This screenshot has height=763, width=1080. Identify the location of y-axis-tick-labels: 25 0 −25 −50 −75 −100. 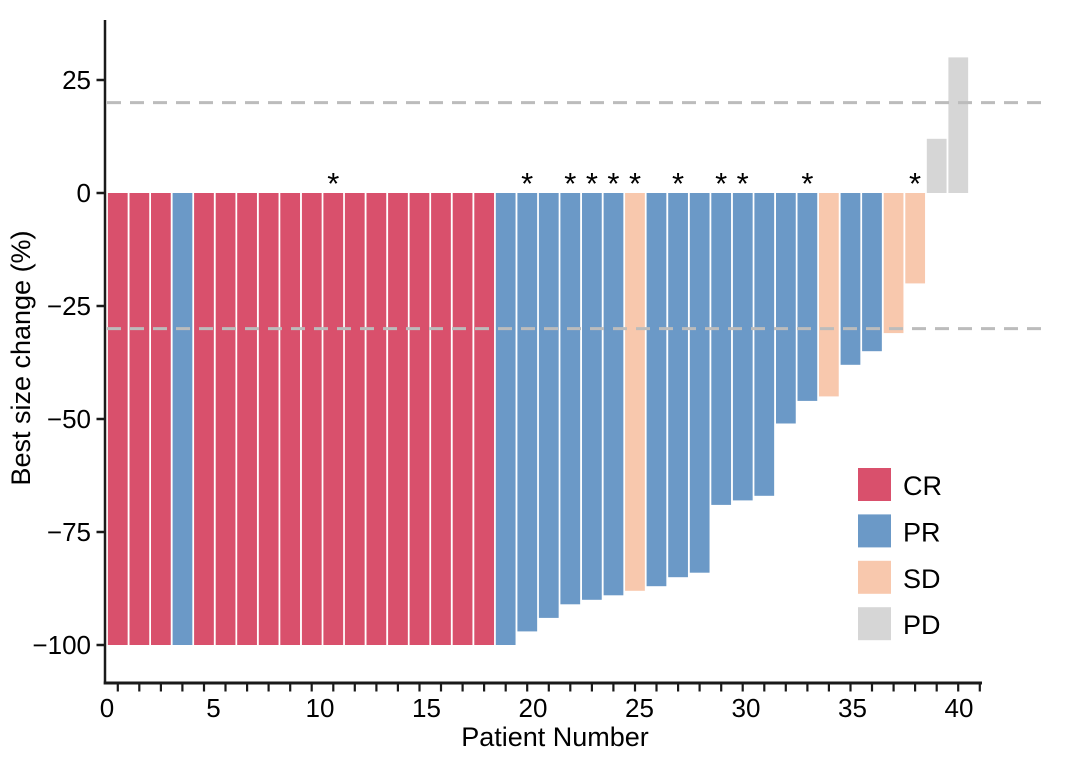
(61, 362).